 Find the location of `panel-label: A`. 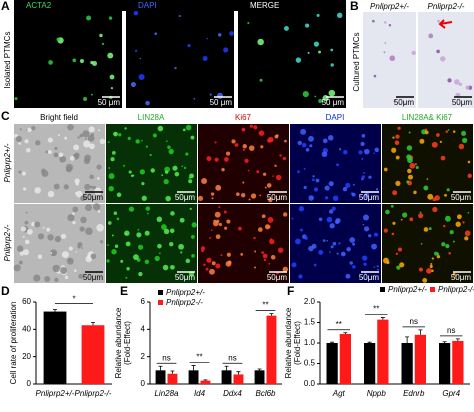

panel-label: A is located at coordinates (5, 6).